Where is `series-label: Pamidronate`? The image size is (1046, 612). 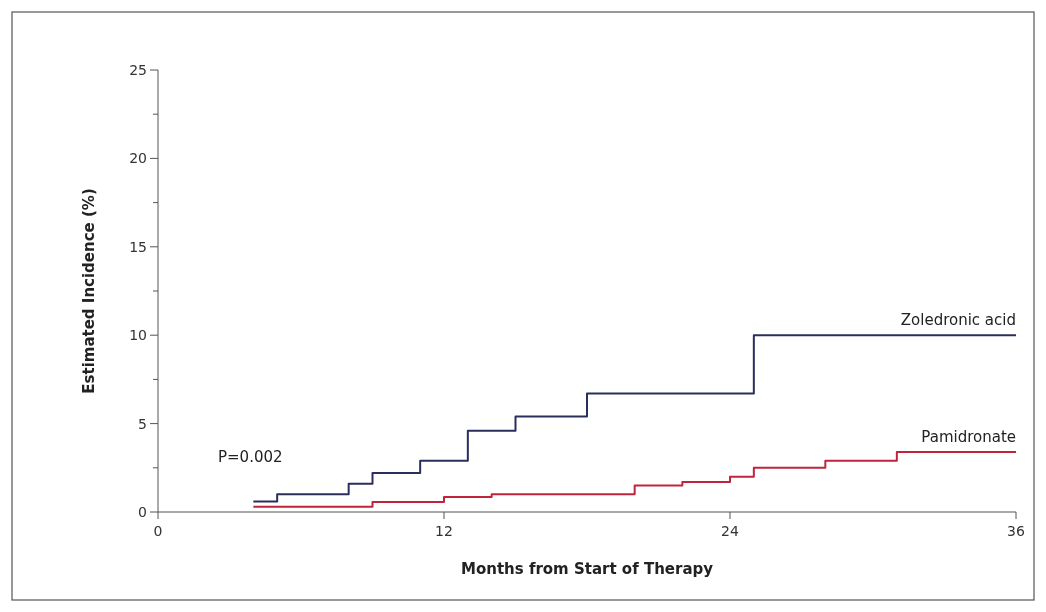
series-label: Pamidronate is located at coordinates (968, 436).